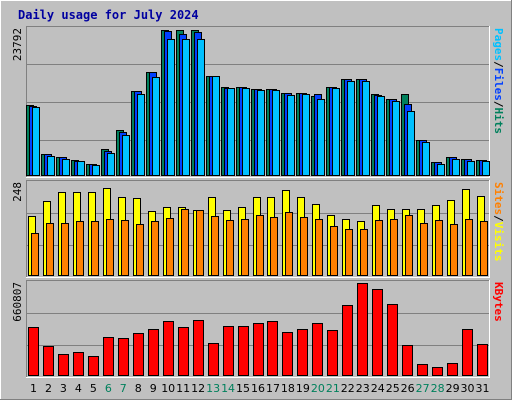 This screenshot has width=512, height=400. I want to click on legend-visits-sites: Sites/Visits, so click(498, 222).